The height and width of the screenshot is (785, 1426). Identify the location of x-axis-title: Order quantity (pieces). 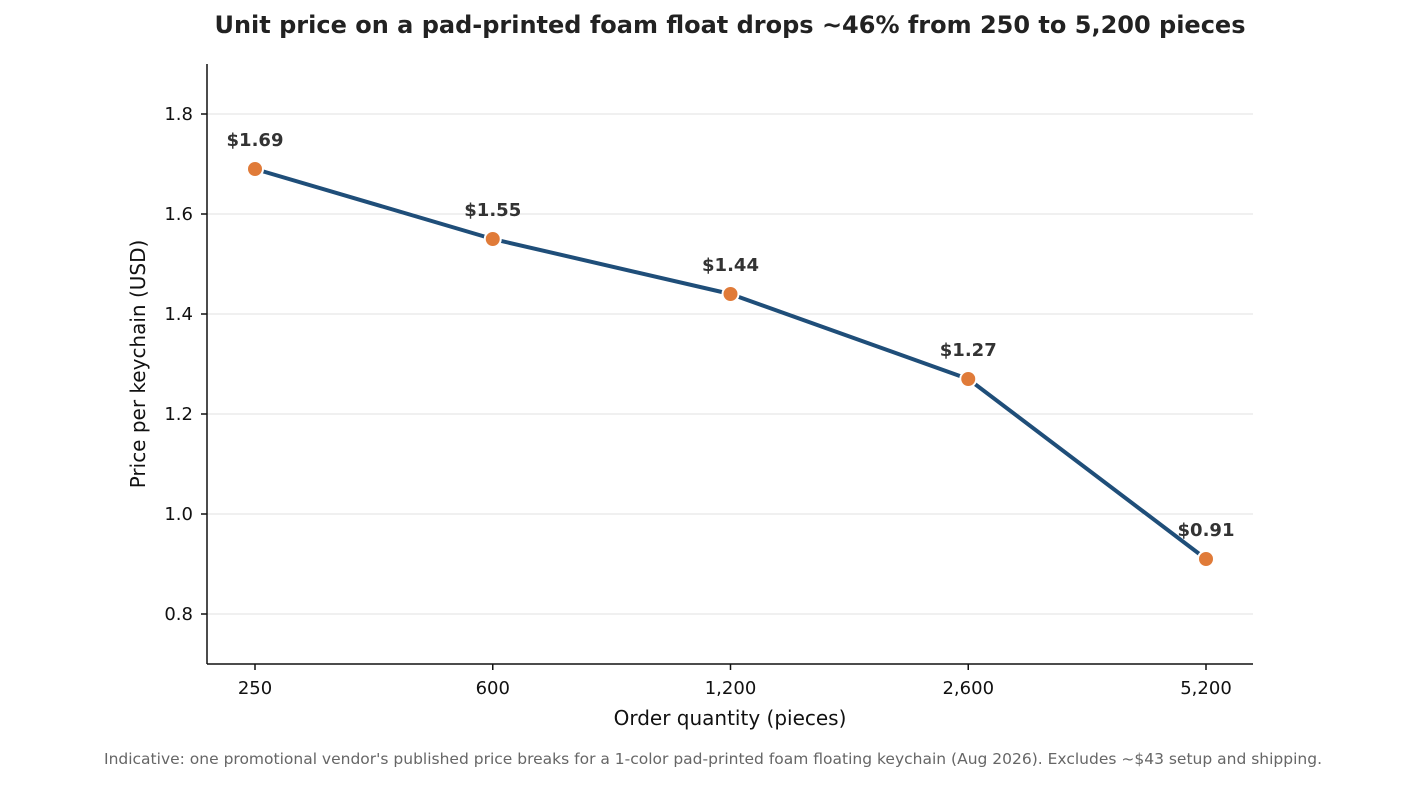
(730, 718).